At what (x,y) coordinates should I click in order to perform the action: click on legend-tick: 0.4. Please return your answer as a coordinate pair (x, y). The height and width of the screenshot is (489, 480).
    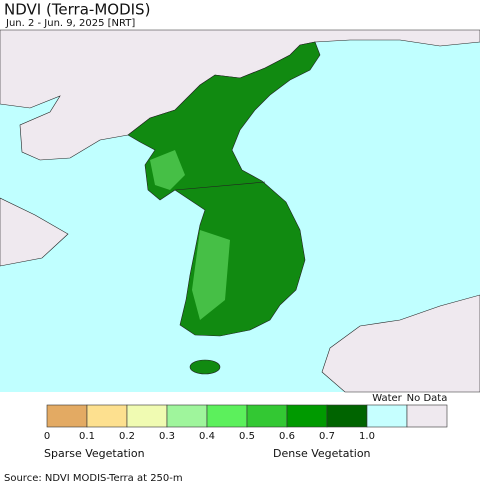
    Looking at the image, I should click on (207, 436).